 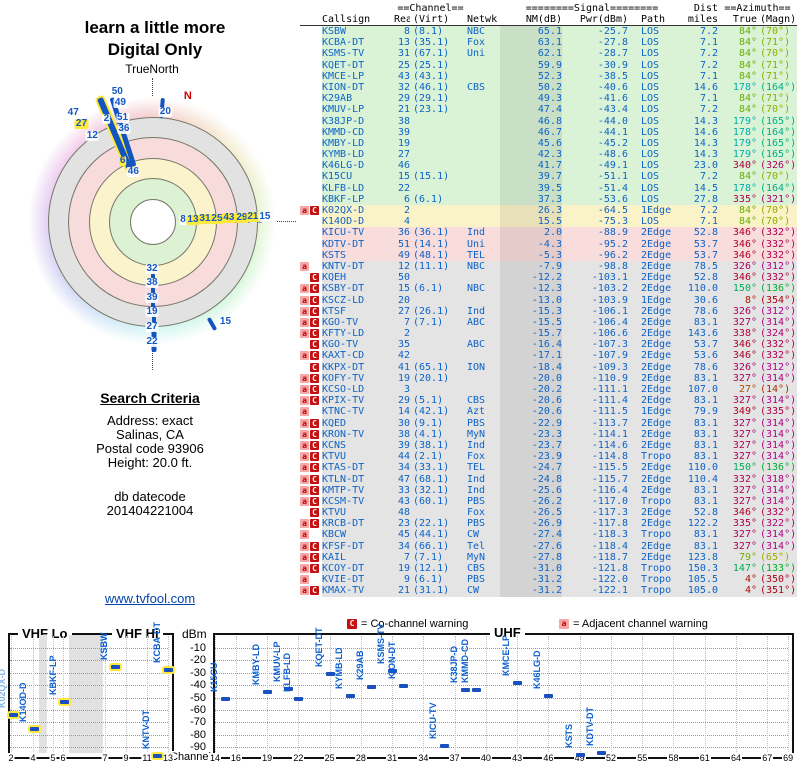 What do you see at coordinates (595, 569) in the screenshot?
I see `power-cell: -121.8` at bounding box center [595, 569].